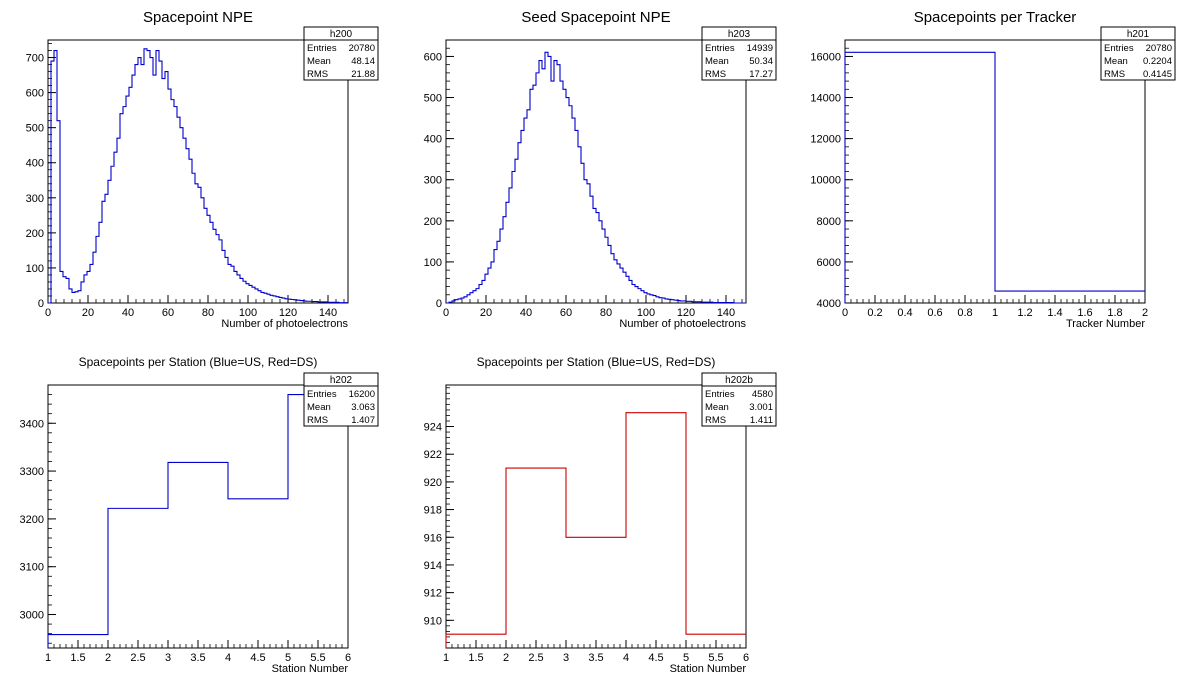 This screenshot has height=690, width=1196. What do you see at coordinates (825, 140) in the screenshot?
I see `y-tick-label: 12000` at bounding box center [825, 140].